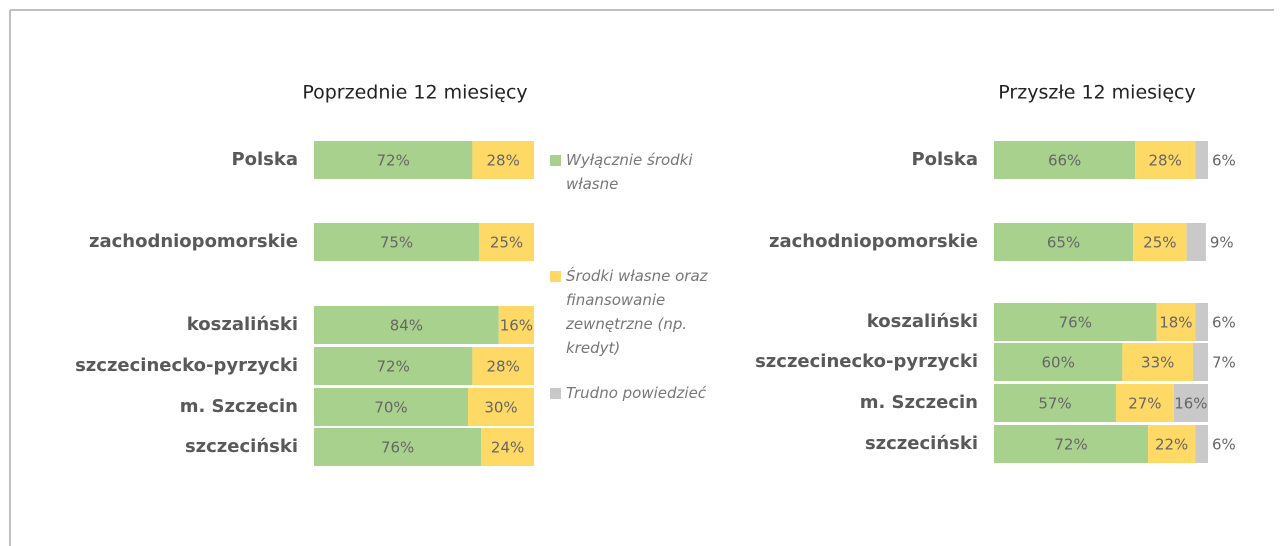 The height and width of the screenshot is (546, 1282). What do you see at coordinates (1096, 93) in the screenshot?
I see `chart-title: Przyszłe 12 miesięcy` at bounding box center [1096, 93].